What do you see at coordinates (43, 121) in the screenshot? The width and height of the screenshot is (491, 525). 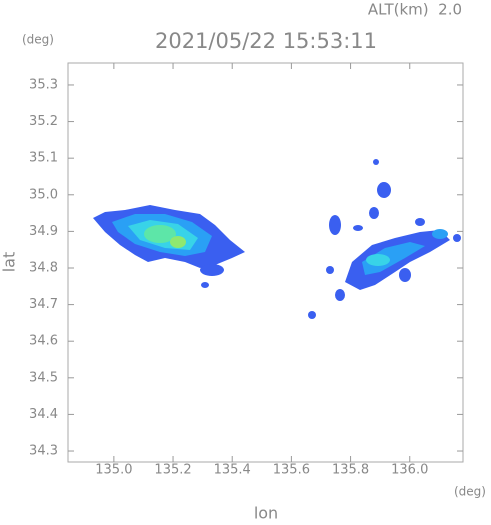 I see `y-tick-label: 35.2` at bounding box center [43, 121].